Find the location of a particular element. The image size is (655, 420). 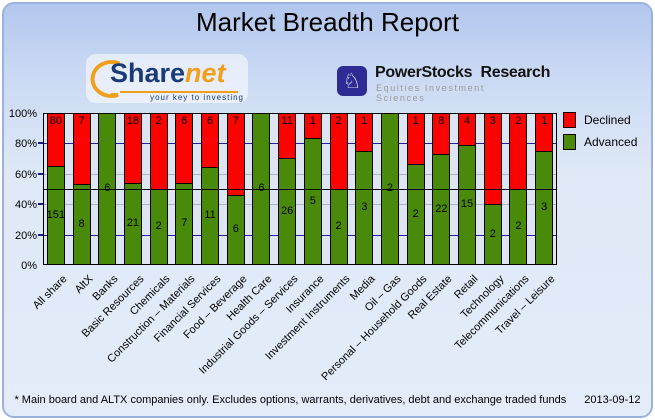

y-axis-label: 40% is located at coordinates (25, 205).